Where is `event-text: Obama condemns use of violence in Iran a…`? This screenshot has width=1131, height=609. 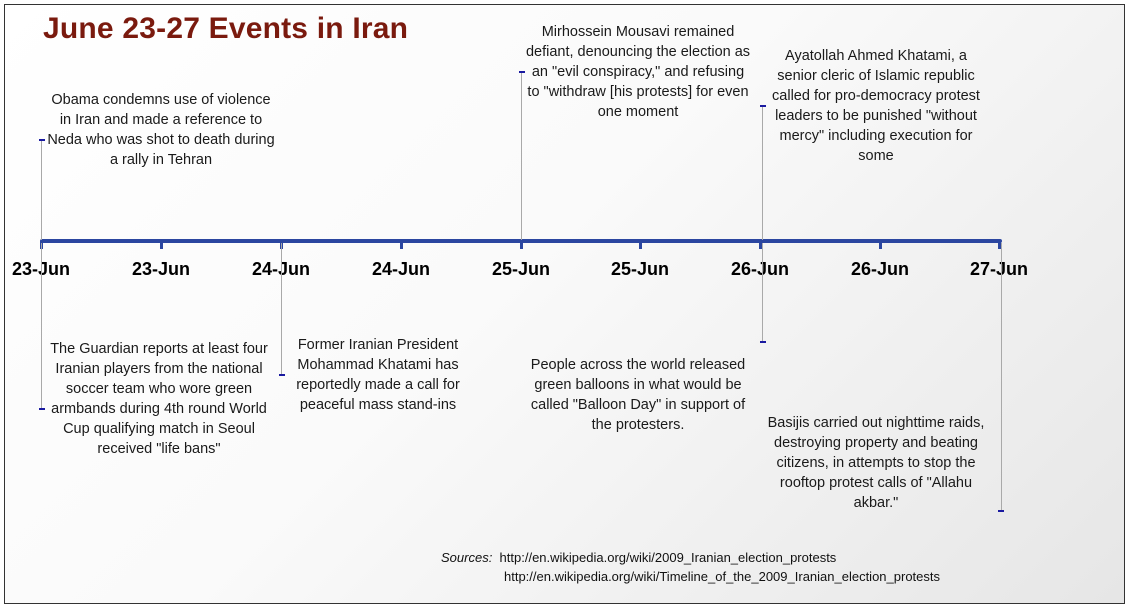 event-text: Obama condemns use of violence in Iran a… is located at coordinates (161, 130).